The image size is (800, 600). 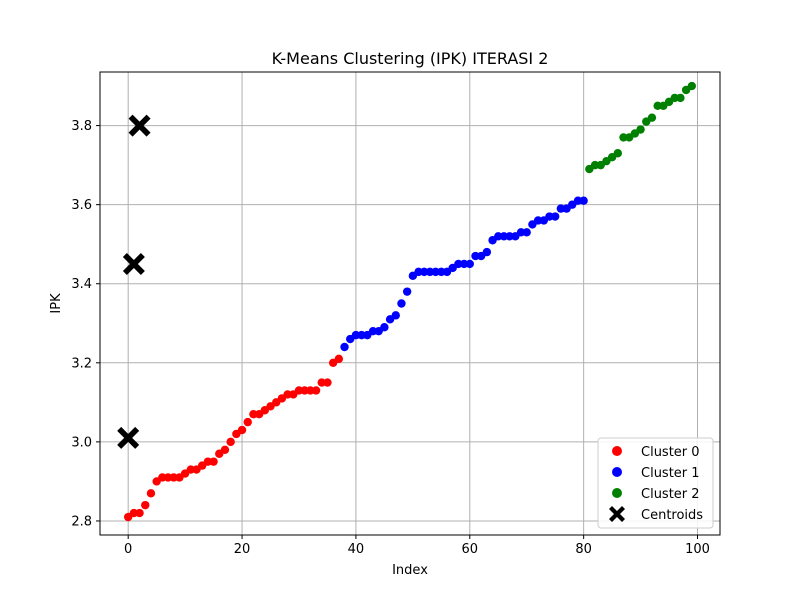 What do you see at coordinates (81, 442) in the screenshot?
I see `y-tick-label: 3.0` at bounding box center [81, 442].